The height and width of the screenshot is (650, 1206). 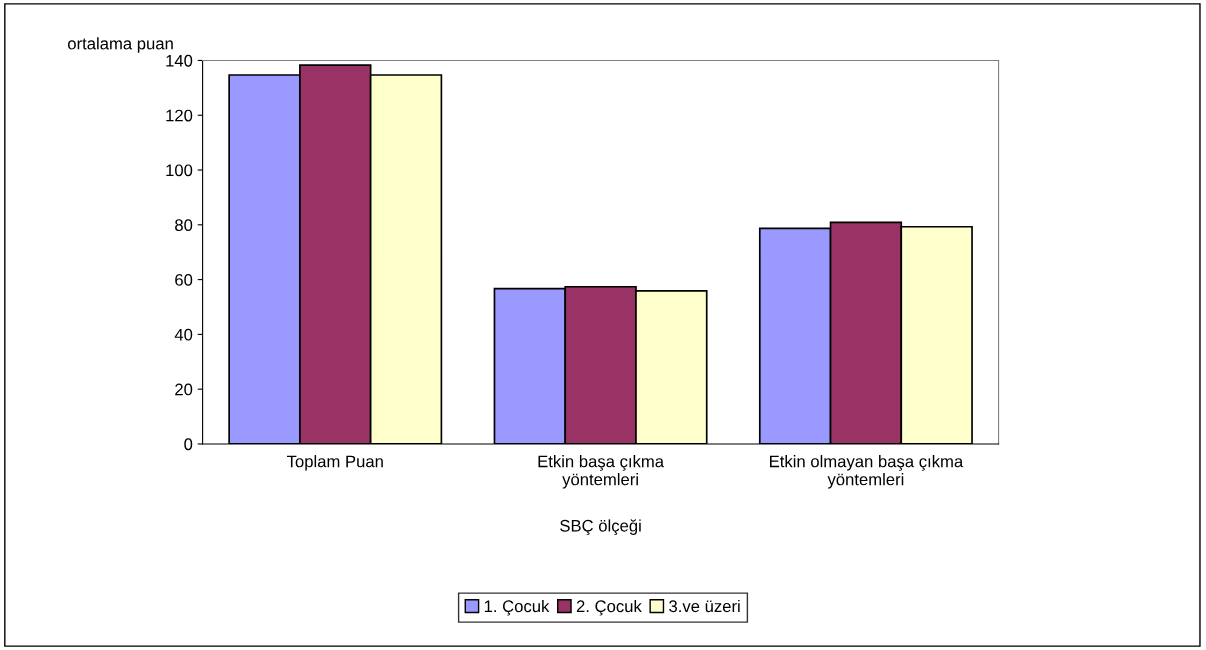 What do you see at coordinates (601, 472) in the screenshot?
I see `x-tick-label: Etkin başa çıkma yöntemleri` at bounding box center [601, 472].